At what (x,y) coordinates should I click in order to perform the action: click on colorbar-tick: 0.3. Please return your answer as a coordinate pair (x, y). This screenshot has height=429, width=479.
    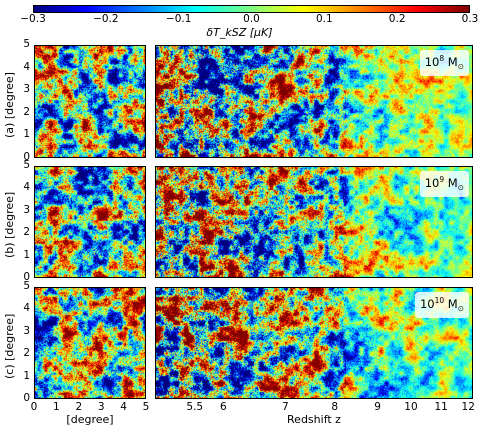
    Looking at the image, I should click on (470, 19).